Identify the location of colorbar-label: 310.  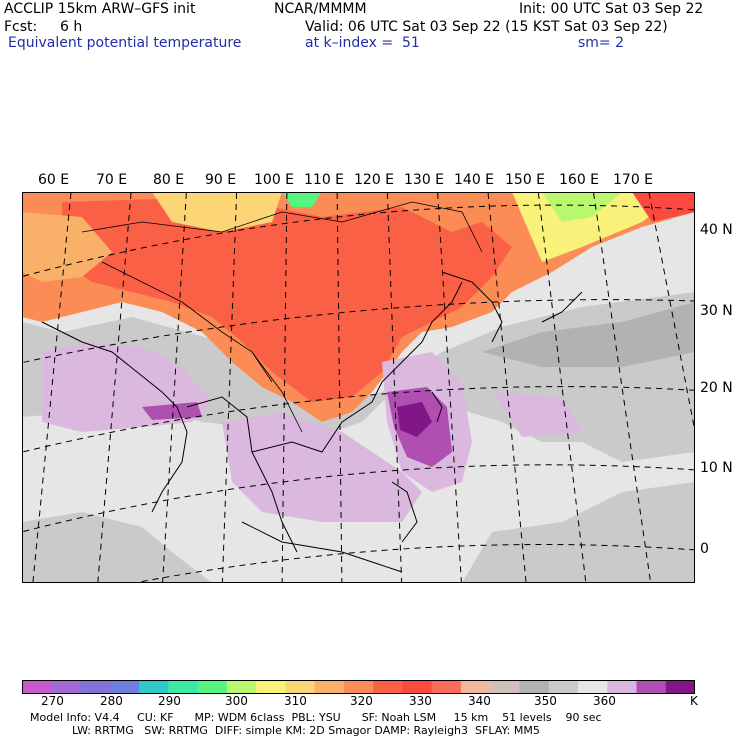
(295, 701).